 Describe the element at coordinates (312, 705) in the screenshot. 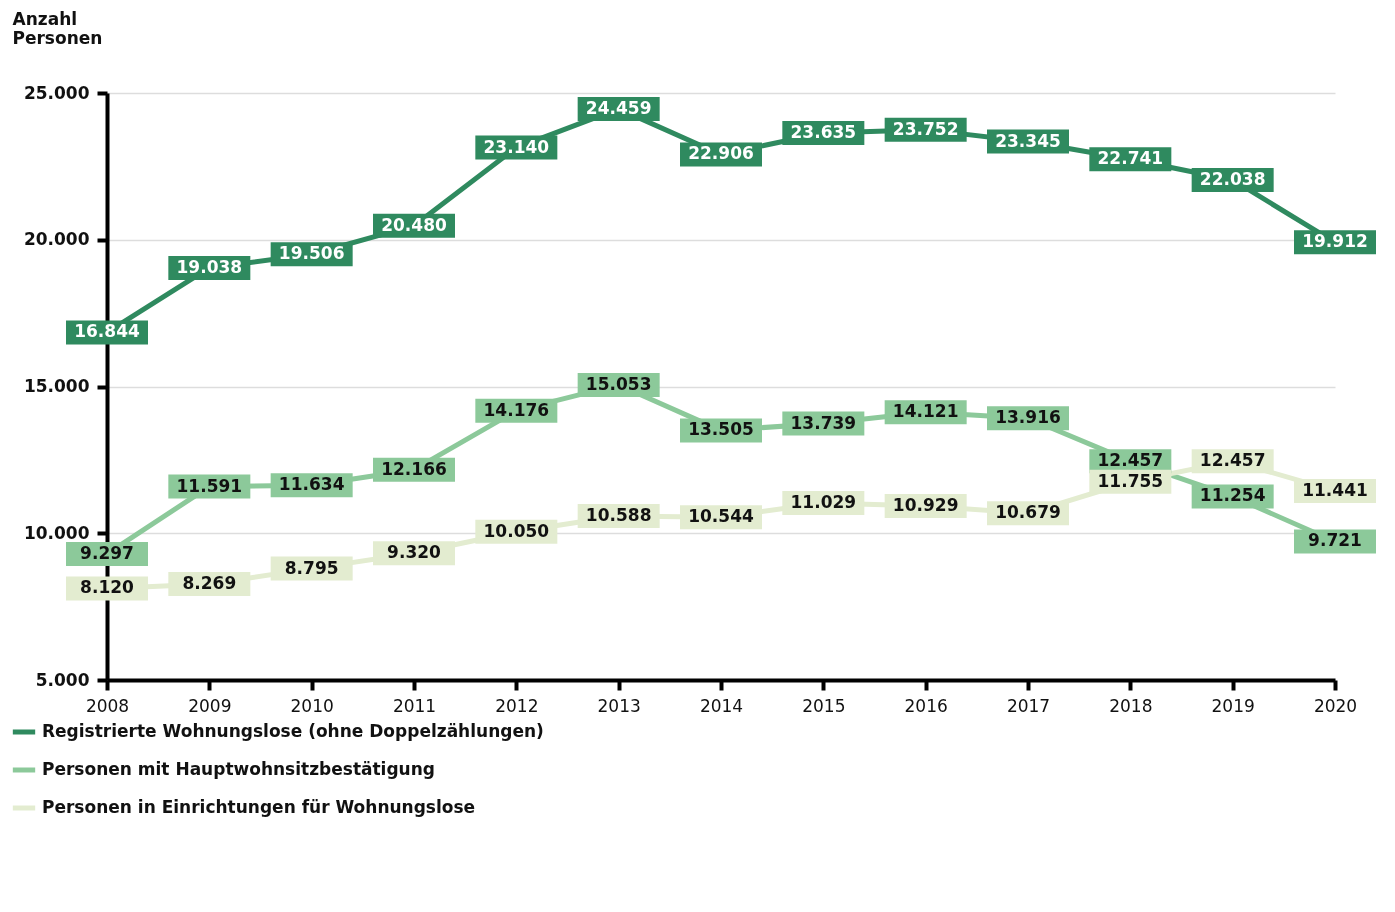

I see `x-tick-label: 2010` at that location.